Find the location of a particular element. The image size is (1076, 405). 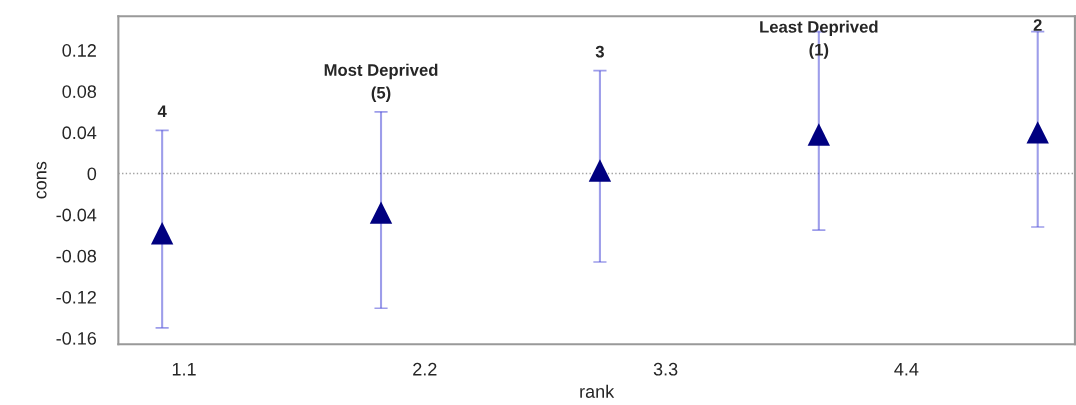

x-tick-label: 3.3 is located at coordinates (665, 369).